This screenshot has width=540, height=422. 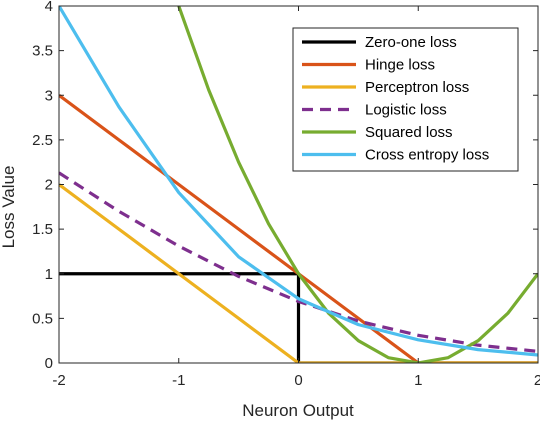 I want to click on y-axis-label: Loss Value, so click(x=9, y=207).